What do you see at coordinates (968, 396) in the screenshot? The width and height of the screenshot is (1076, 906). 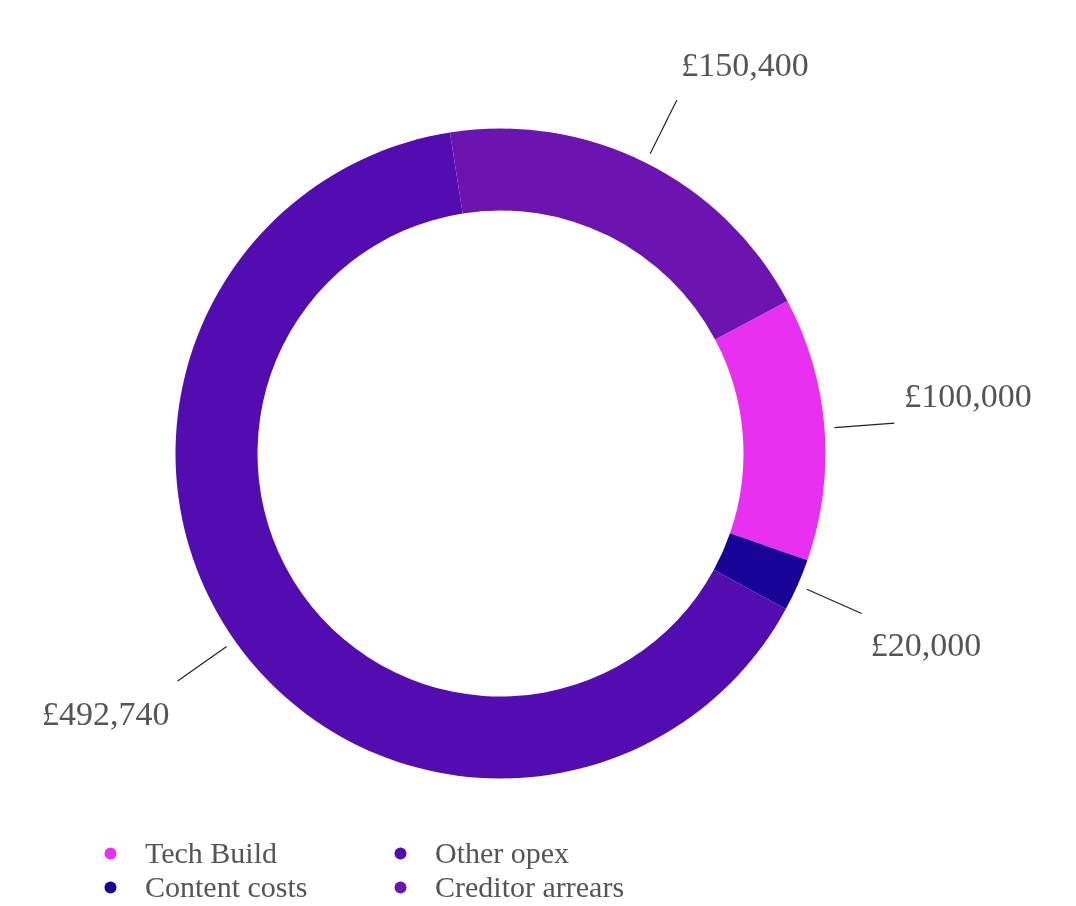 I see `data-label: £100,000` at bounding box center [968, 396].